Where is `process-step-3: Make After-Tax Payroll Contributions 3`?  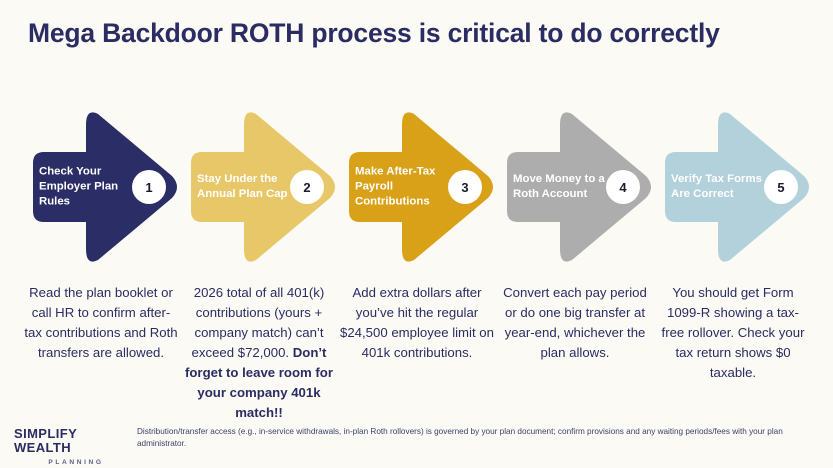
process-step-3: Make After-Tax Payroll Contributions 3 is located at coordinates (417, 187).